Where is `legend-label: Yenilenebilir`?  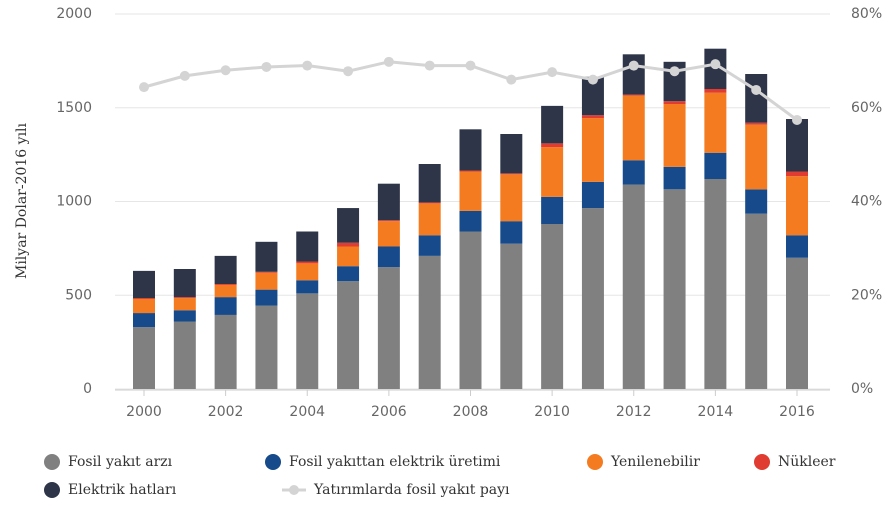
legend-label: Yenilenebilir is located at coordinates (655, 462).